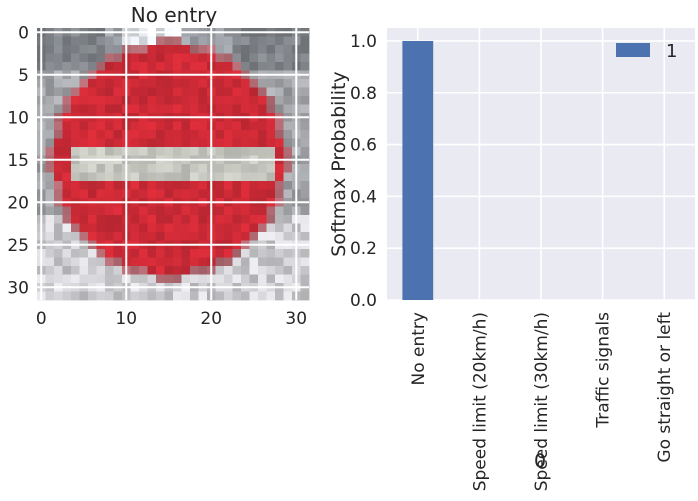  What do you see at coordinates (363, 197) in the screenshot?
I see `y-tick-label: 0.4` at bounding box center [363, 197].